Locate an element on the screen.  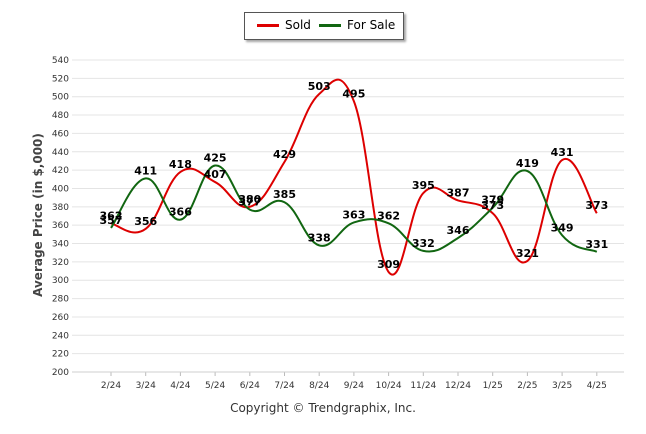
data-label: 495 is located at coordinates (353, 93).